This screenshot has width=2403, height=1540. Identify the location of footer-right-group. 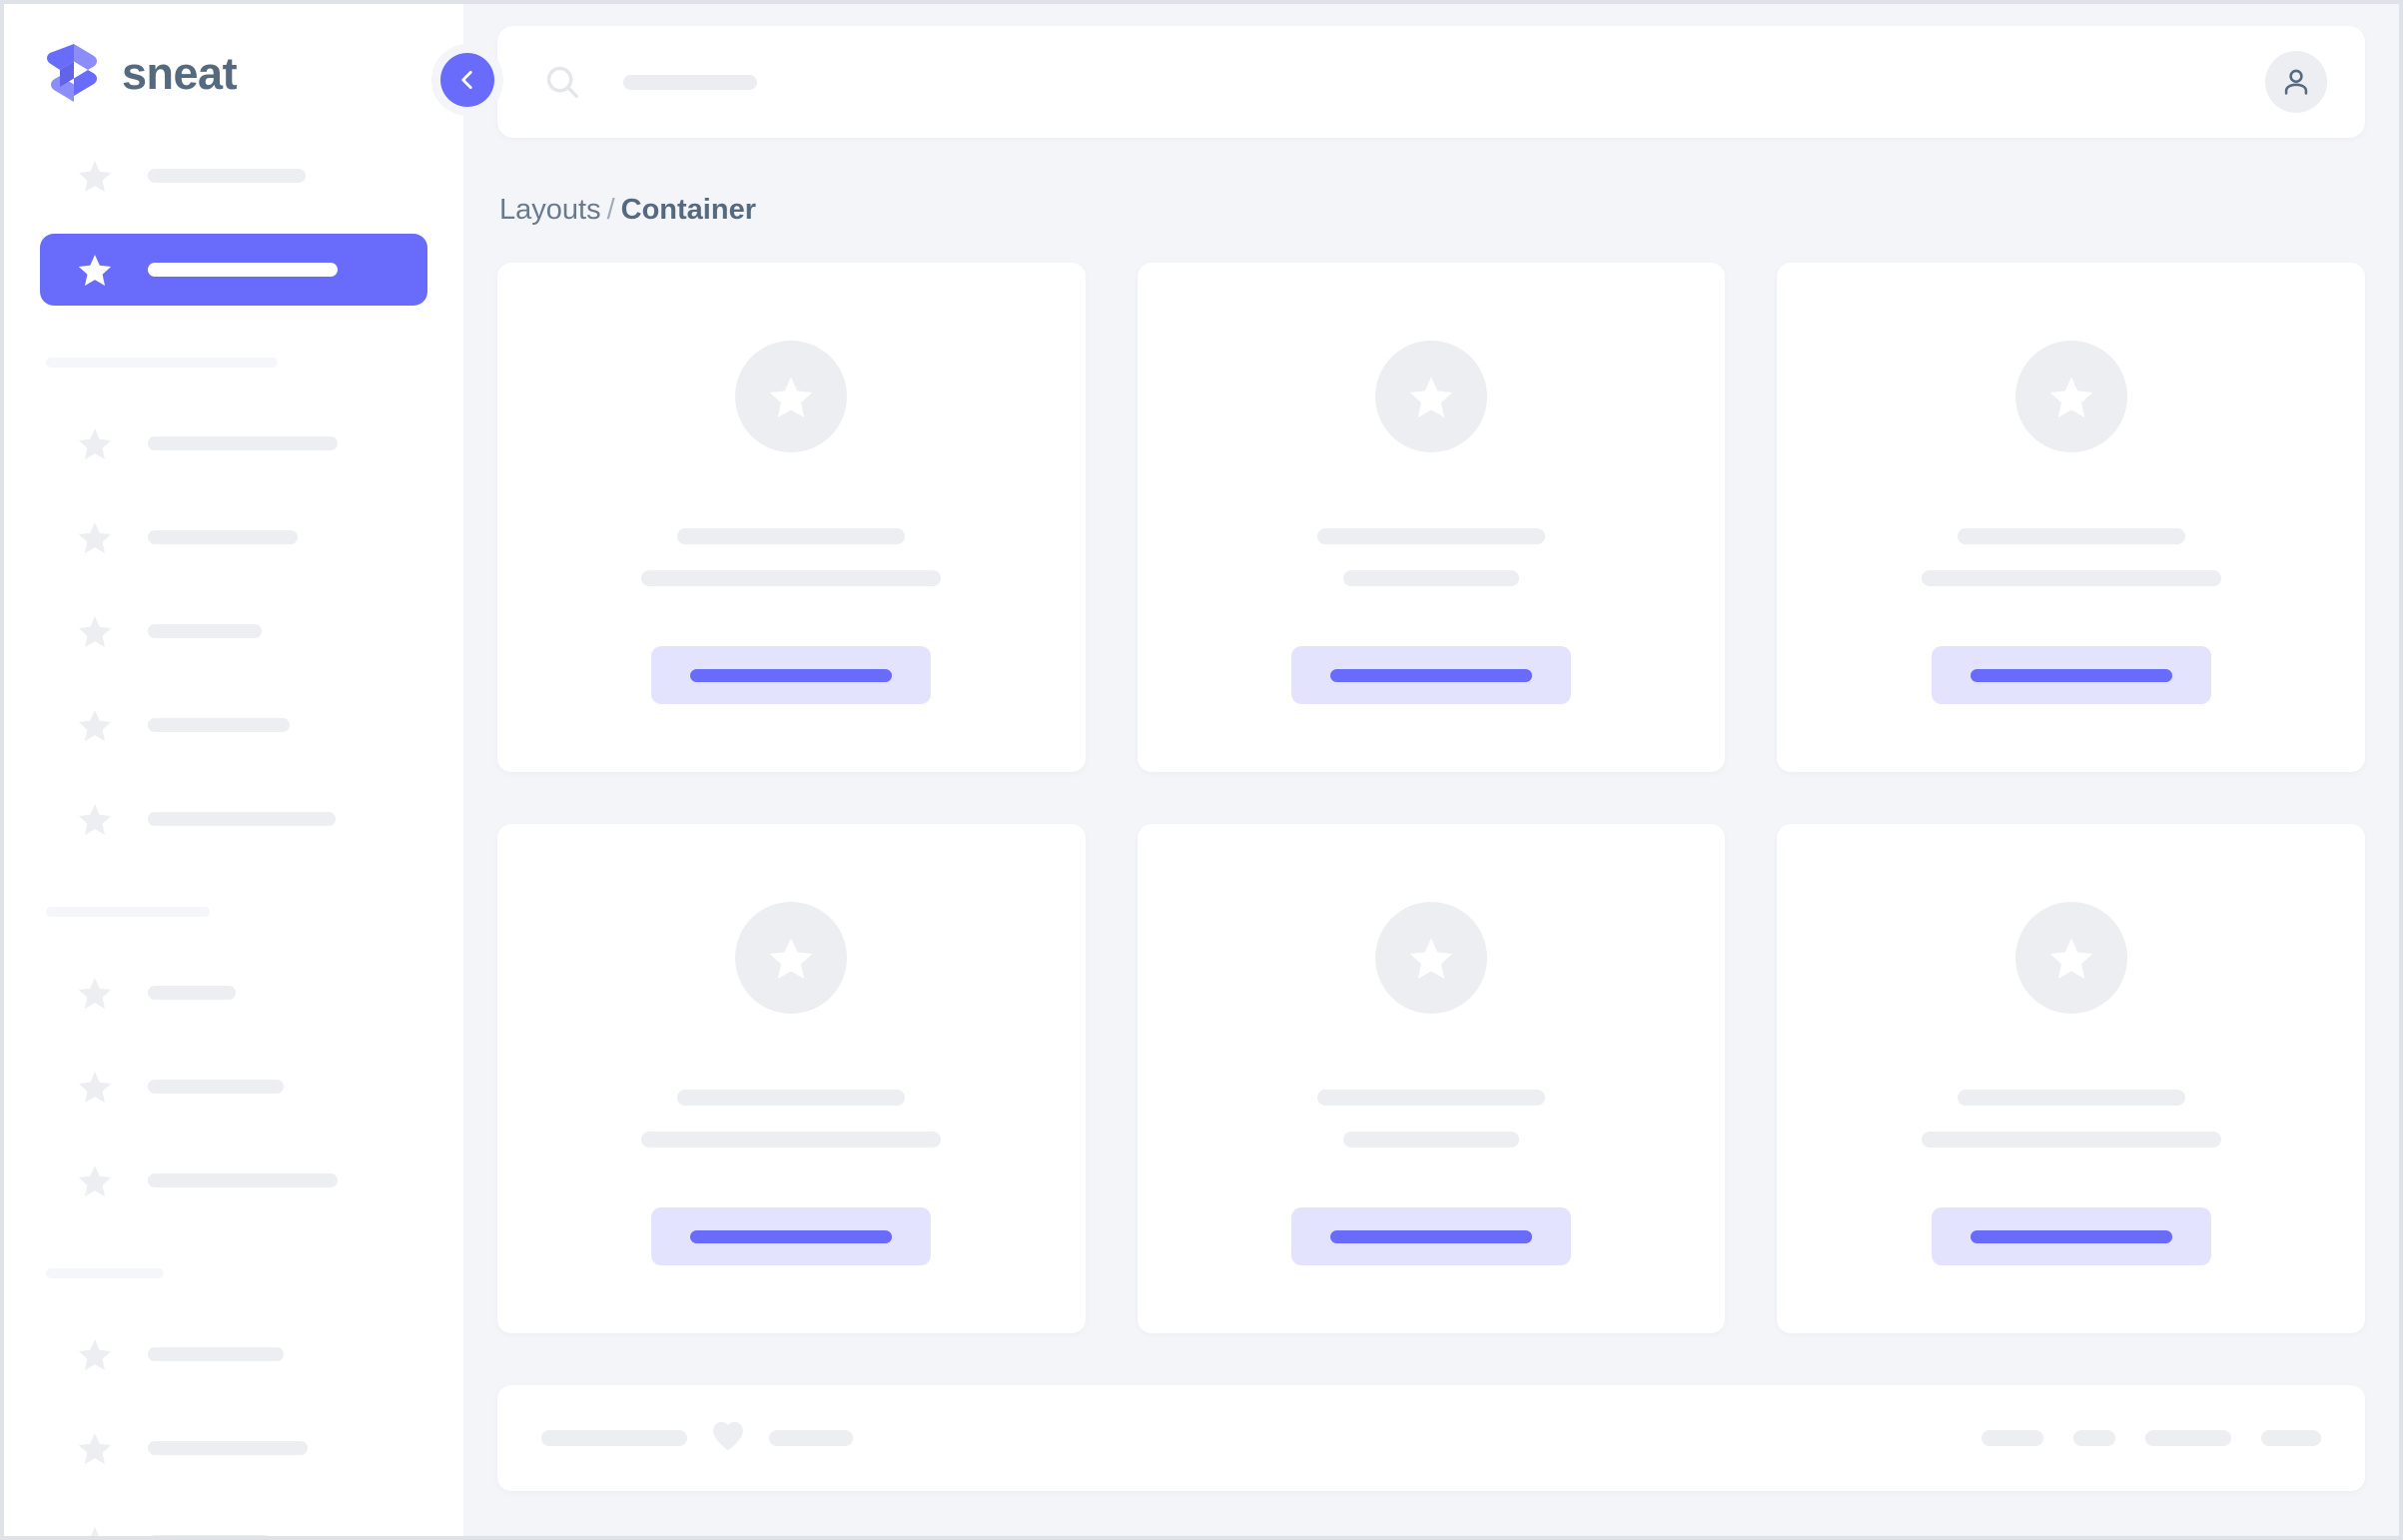
(2151, 1438).